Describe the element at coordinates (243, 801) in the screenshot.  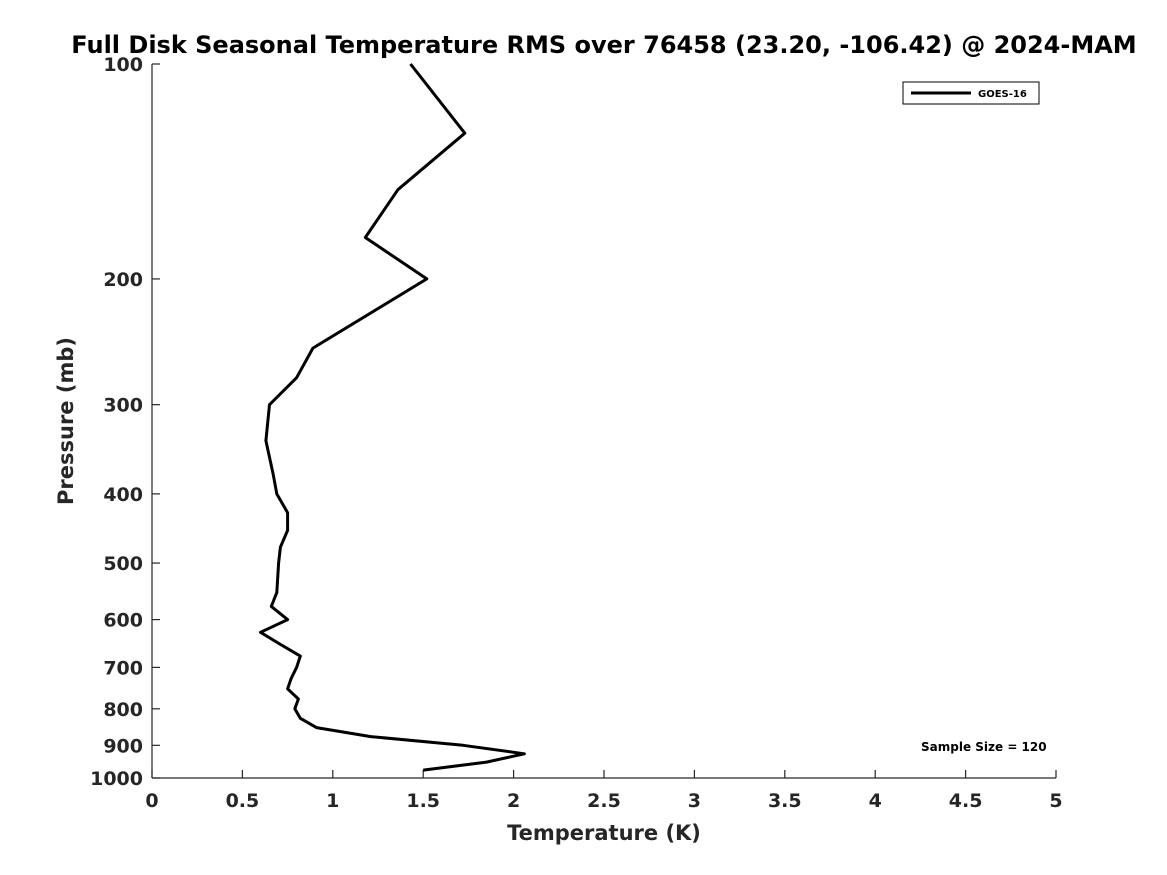
I see `x-tick-label: 0.5` at that location.